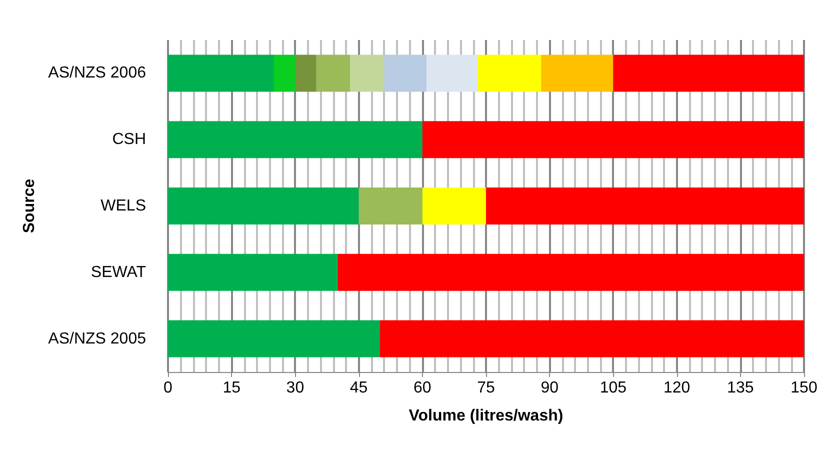  I want to click on x-tick-label: 90, so click(549, 388).